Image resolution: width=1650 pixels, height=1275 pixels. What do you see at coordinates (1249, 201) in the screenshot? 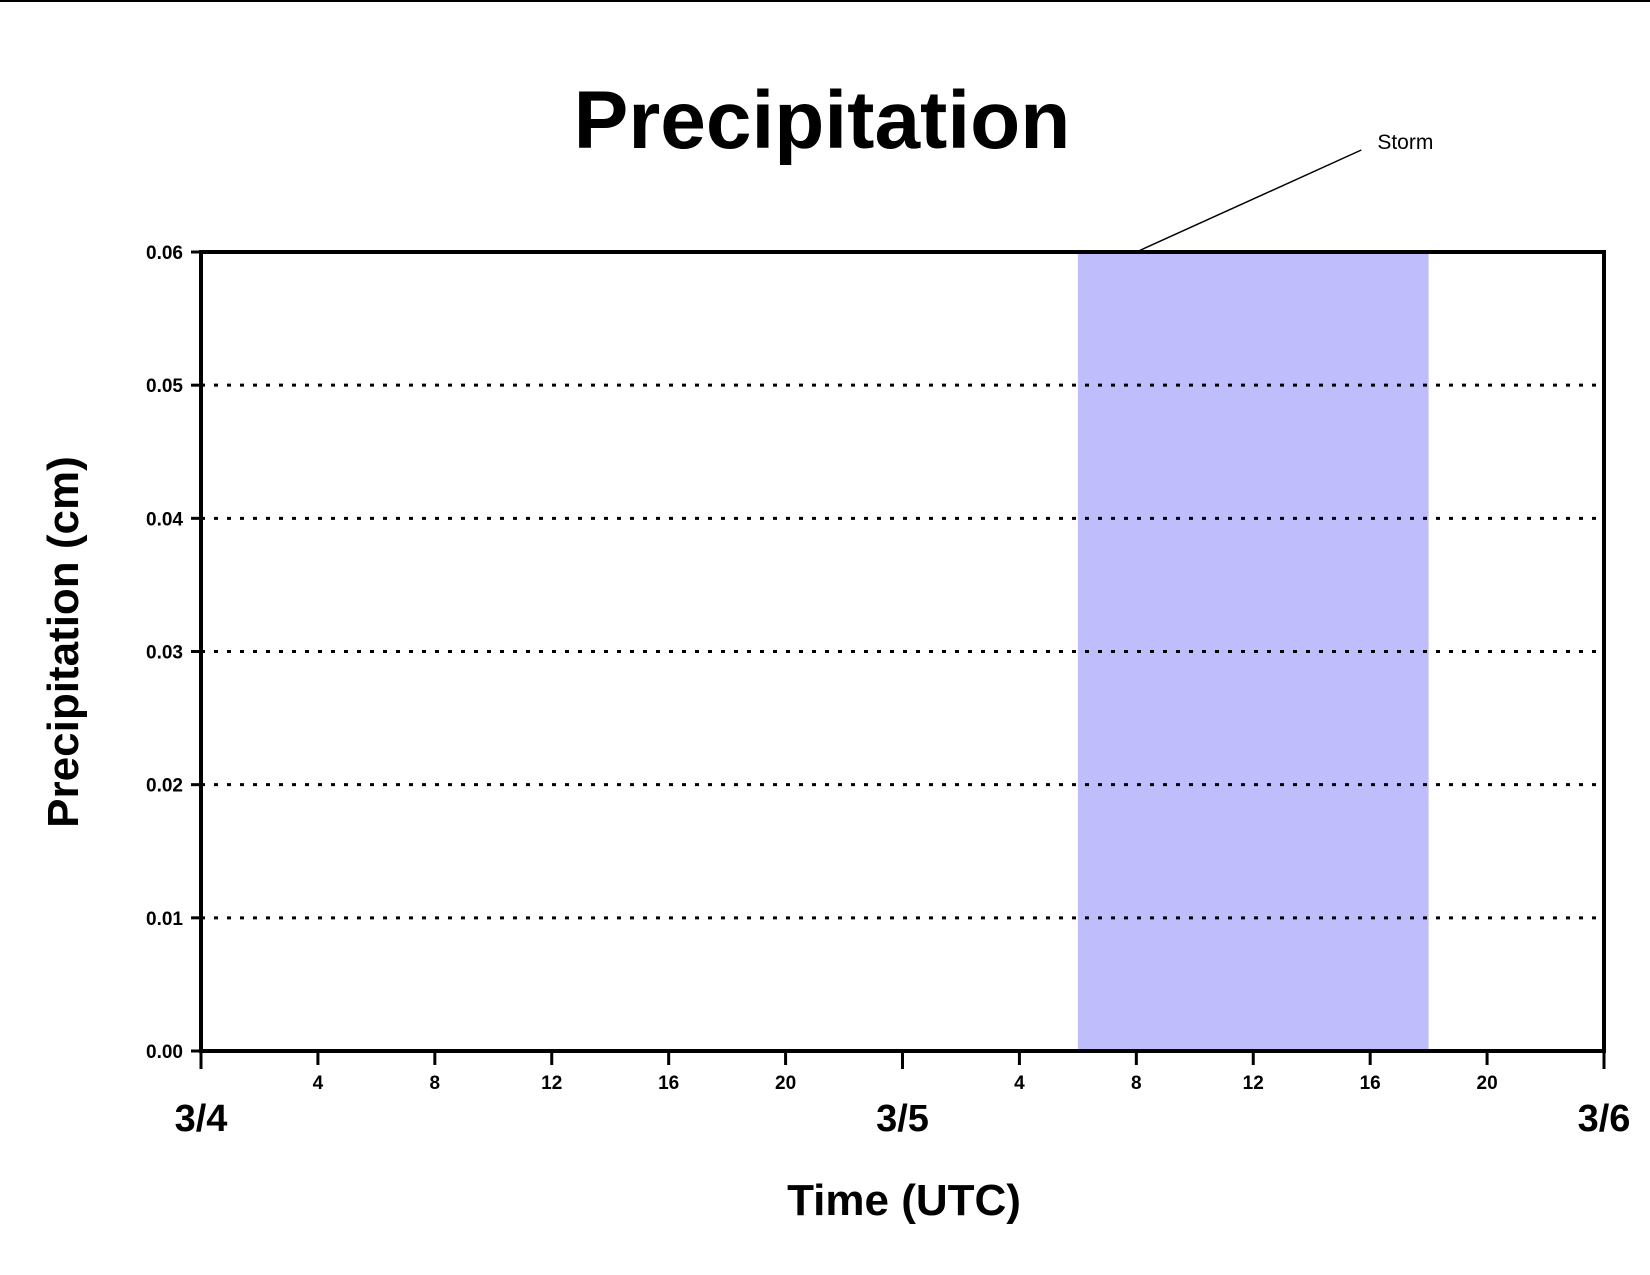
I see `storm-leader-line` at bounding box center [1249, 201].